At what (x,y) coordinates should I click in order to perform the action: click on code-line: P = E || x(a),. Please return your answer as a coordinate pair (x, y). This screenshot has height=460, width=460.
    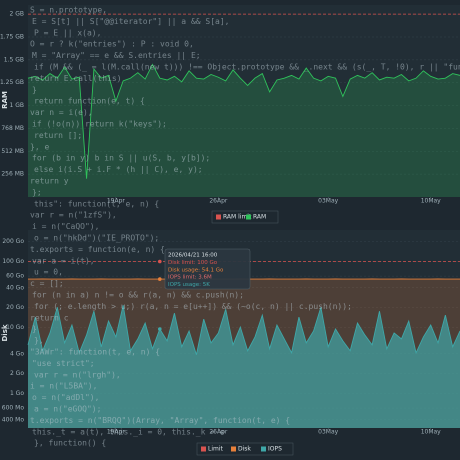
    Looking at the image, I should click on (67, 32).